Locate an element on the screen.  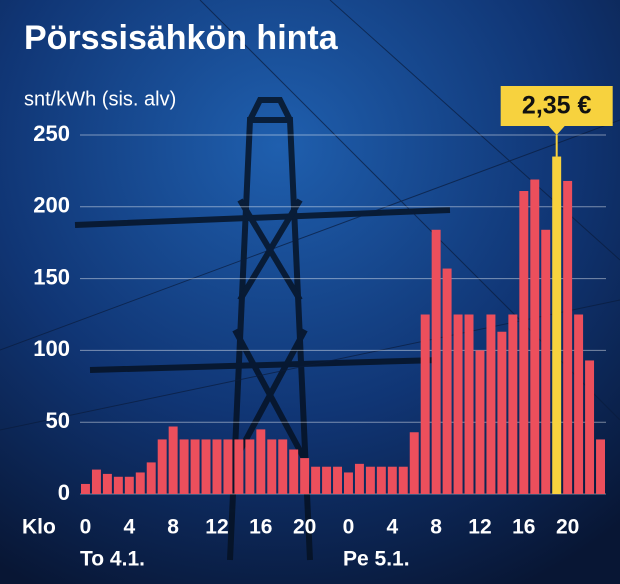
y-tick-label: 0 is located at coordinates (64, 492).